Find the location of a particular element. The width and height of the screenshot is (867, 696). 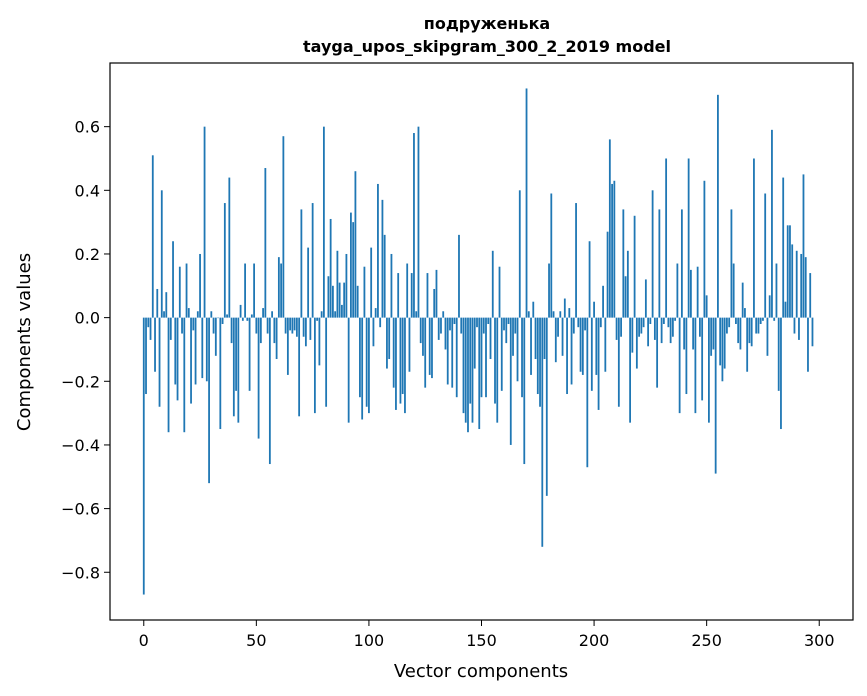

x-axis-label: Vector components is located at coordinates (481, 671).